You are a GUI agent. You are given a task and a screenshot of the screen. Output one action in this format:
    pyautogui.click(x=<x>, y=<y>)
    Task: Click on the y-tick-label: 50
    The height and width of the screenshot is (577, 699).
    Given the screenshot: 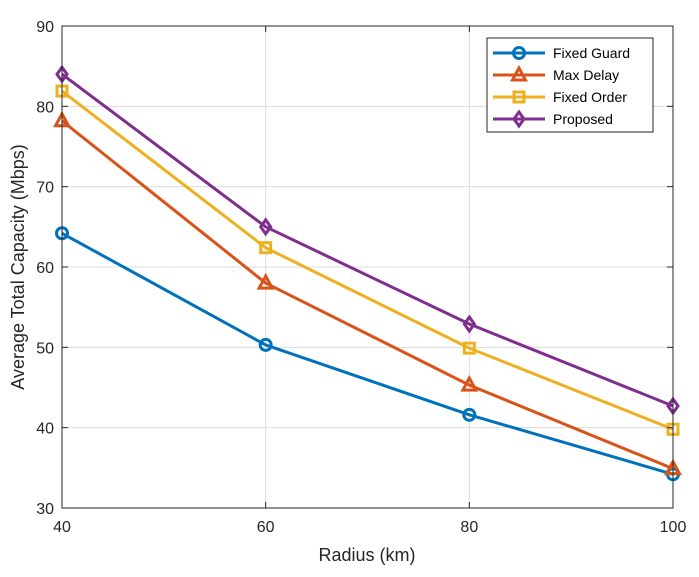 What is the action you would take?
    pyautogui.click(x=45, y=348)
    